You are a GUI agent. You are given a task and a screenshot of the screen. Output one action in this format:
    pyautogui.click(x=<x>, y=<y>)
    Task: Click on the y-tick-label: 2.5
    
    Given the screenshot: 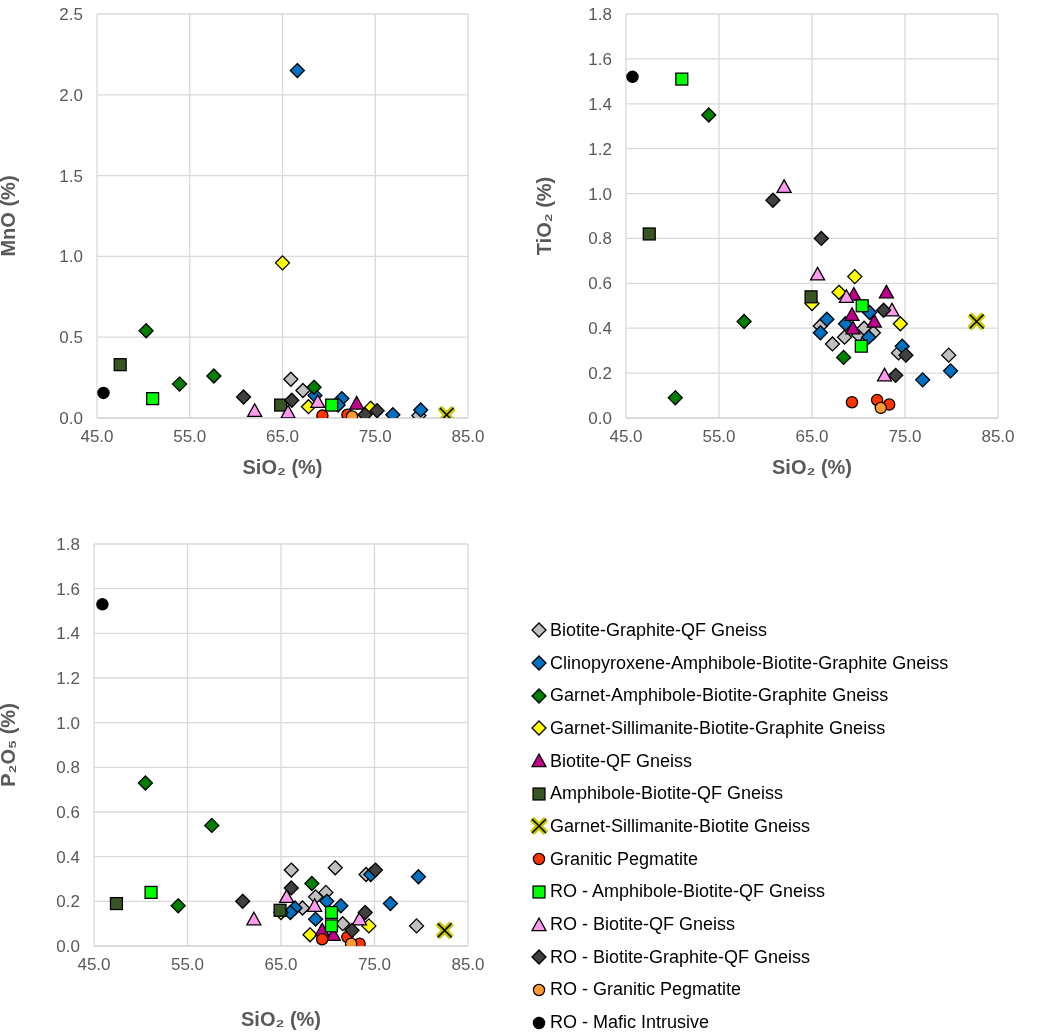 What is the action you would take?
    pyautogui.click(x=71, y=15)
    